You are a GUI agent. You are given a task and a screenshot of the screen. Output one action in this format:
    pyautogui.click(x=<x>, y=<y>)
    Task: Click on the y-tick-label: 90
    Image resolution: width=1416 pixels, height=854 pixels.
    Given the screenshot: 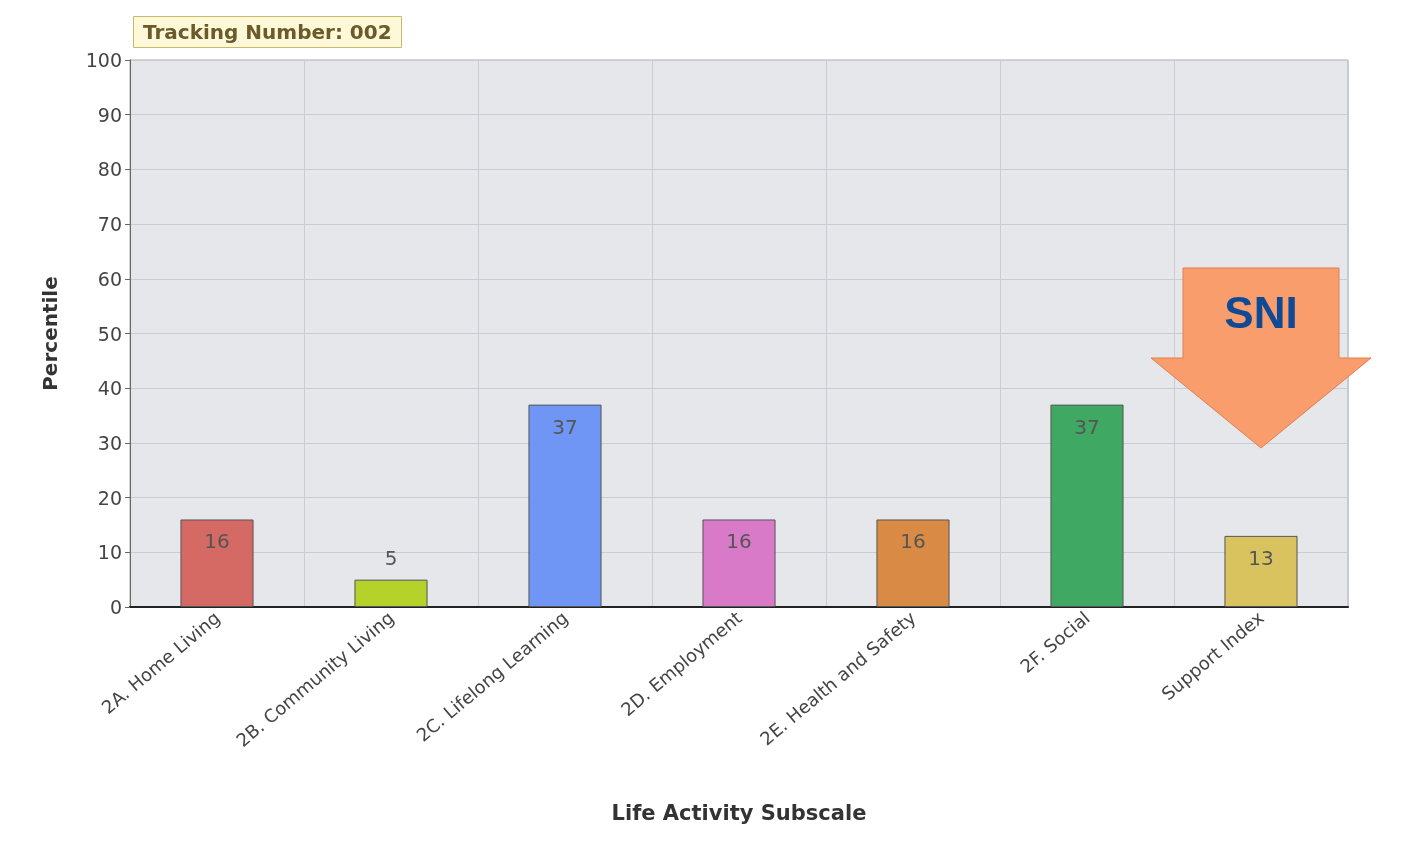 What is the action you would take?
    pyautogui.click(x=109, y=114)
    